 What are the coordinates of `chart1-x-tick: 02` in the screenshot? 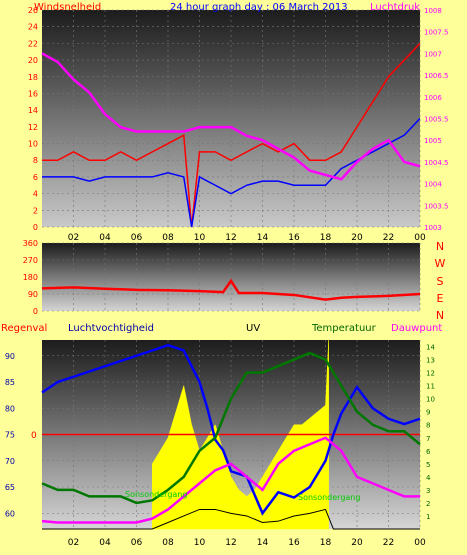 It's located at (73, 238).